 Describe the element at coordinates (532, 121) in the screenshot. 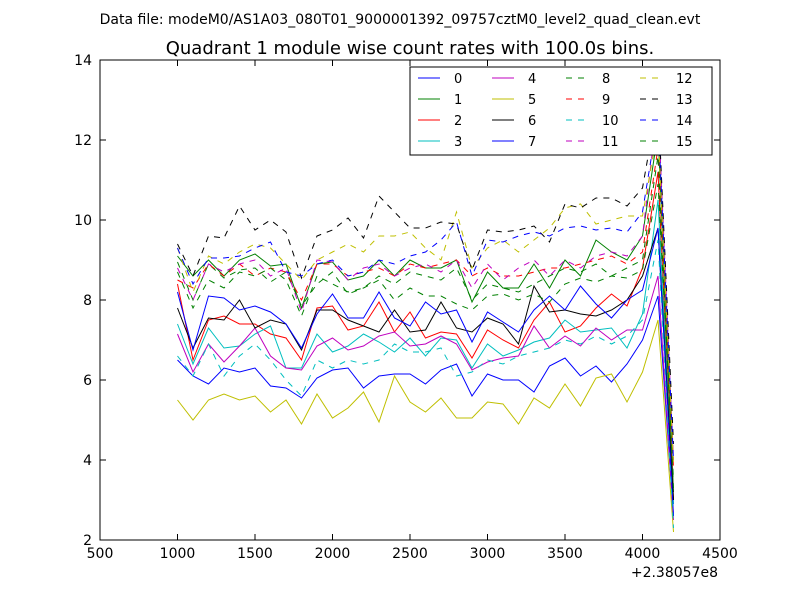

I see `legend-label-6: 6` at that location.